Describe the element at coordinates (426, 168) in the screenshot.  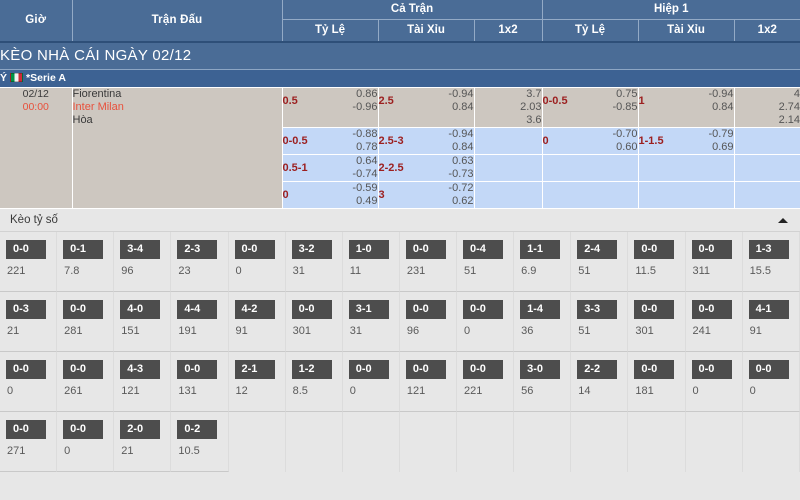
I see `odds-cell-full-overunder: 2-2.5 0.63 -0.73` at that location.